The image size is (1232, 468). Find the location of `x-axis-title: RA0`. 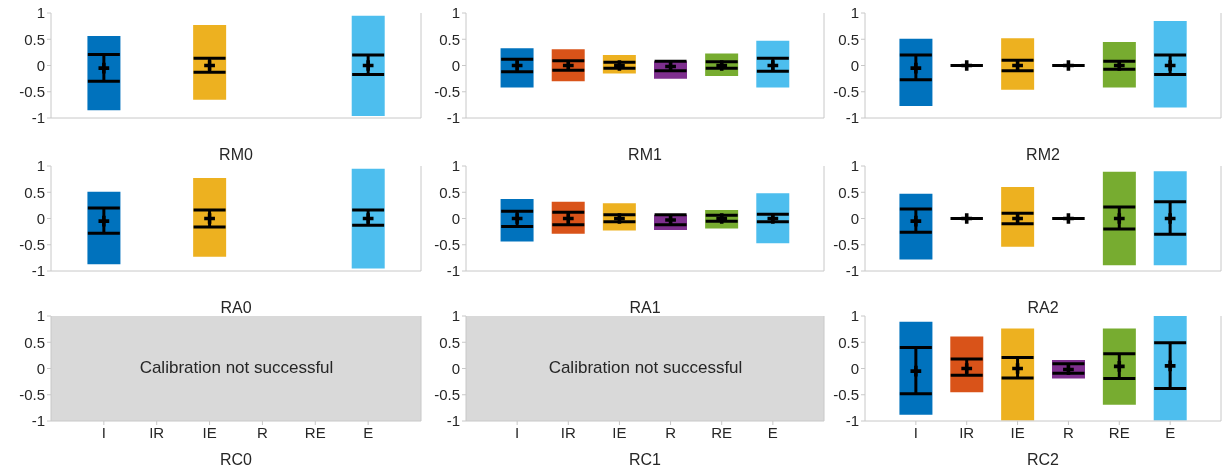

x-axis-title: RA0 is located at coordinates (236, 307).